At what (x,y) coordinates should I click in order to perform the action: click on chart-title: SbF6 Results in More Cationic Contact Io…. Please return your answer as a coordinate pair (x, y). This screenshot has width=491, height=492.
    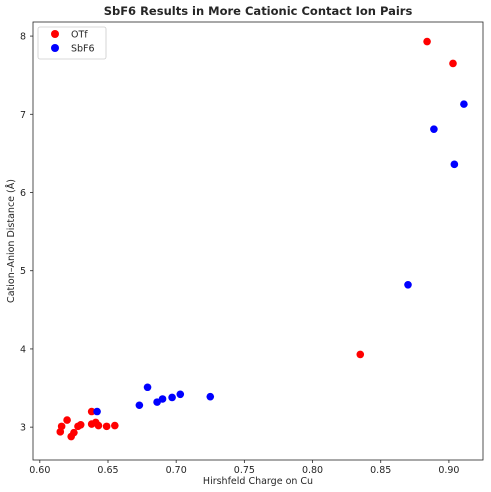
    Looking at the image, I should click on (258, 11).